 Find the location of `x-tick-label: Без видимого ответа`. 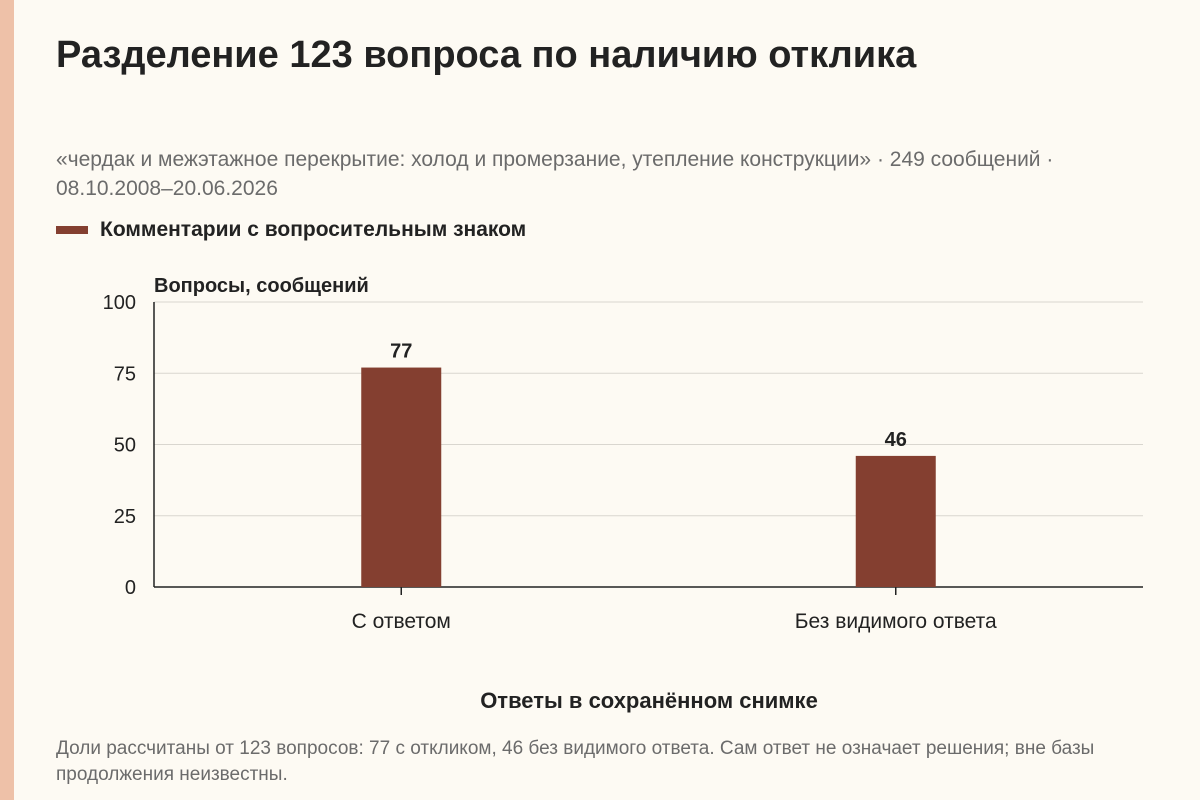

x-tick-label: Без видимого ответа is located at coordinates (896, 621).